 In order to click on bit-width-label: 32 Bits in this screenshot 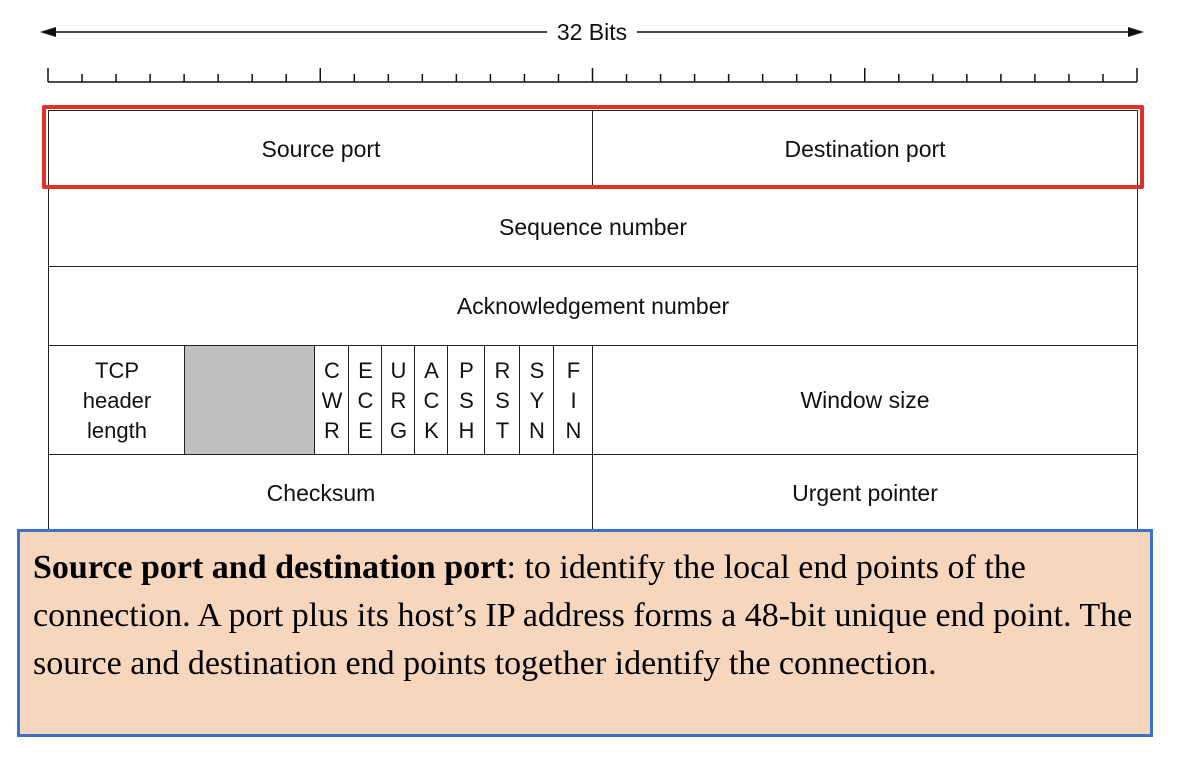, I will do `click(592, 32)`.